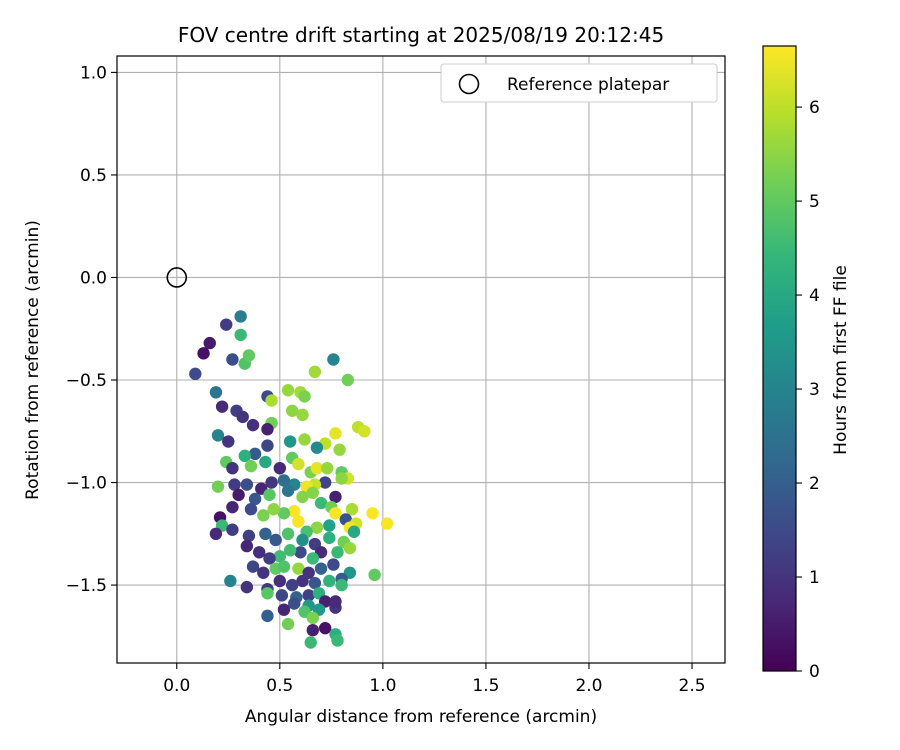  I want to click on colorbar-tick-label: 1, so click(814, 578).